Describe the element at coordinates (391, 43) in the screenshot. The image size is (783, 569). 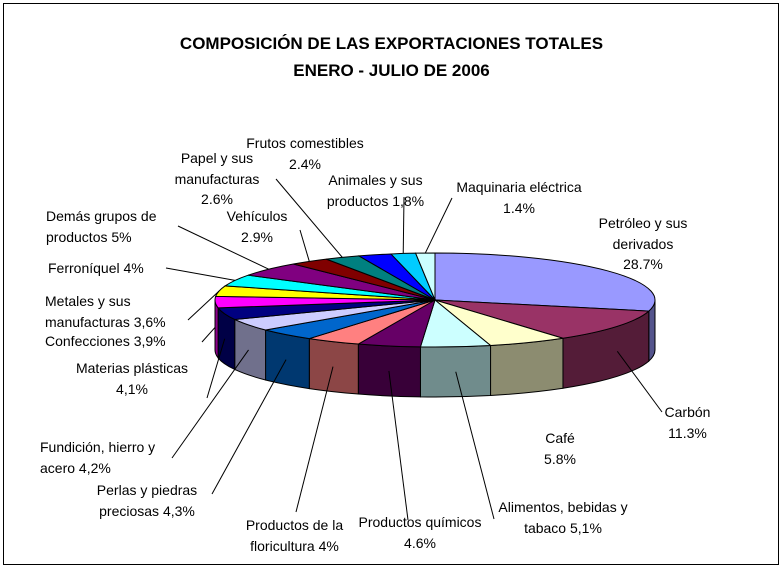
I see `chart-title: COMPOSICIÓN DE LAS EXPORTACIONES TOTALES` at that location.